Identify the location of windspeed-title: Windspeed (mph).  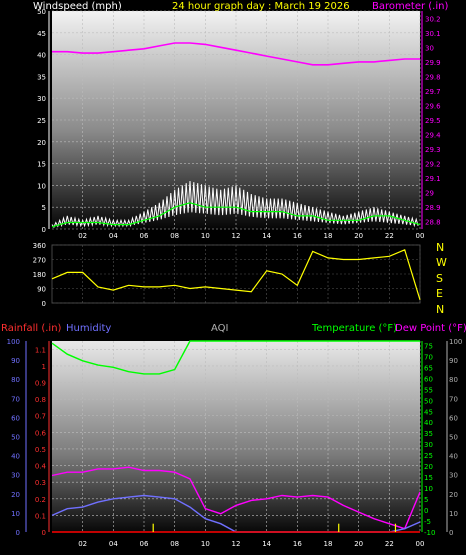
(77, 6).